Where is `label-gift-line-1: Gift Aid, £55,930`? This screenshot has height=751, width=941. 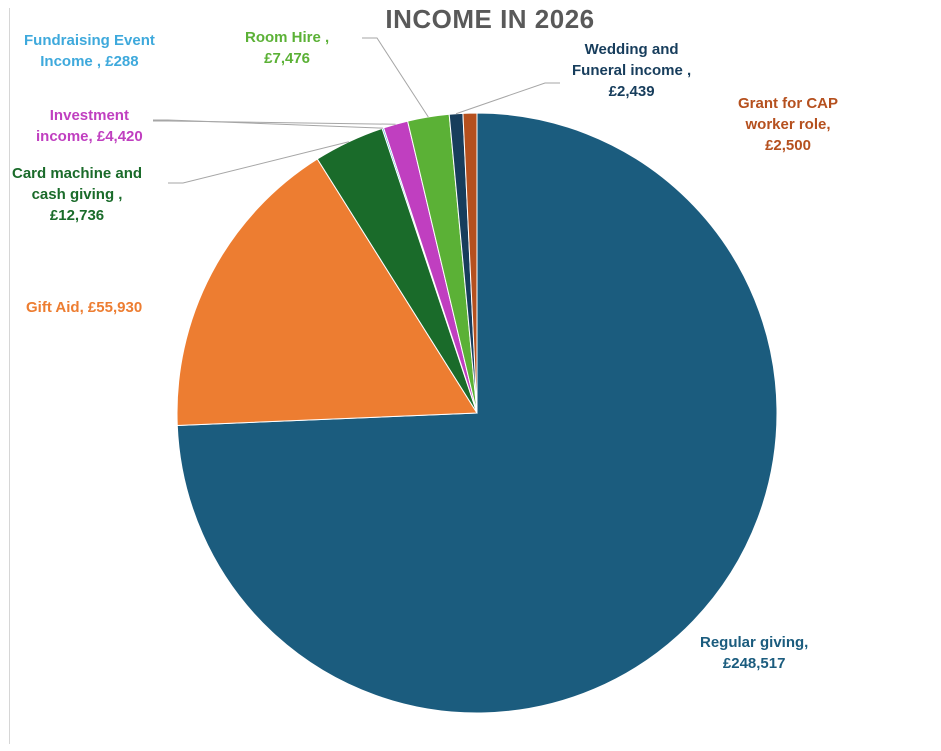 label-gift-line-1: Gift Aid, £55,930 is located at coordinates (84, 307).